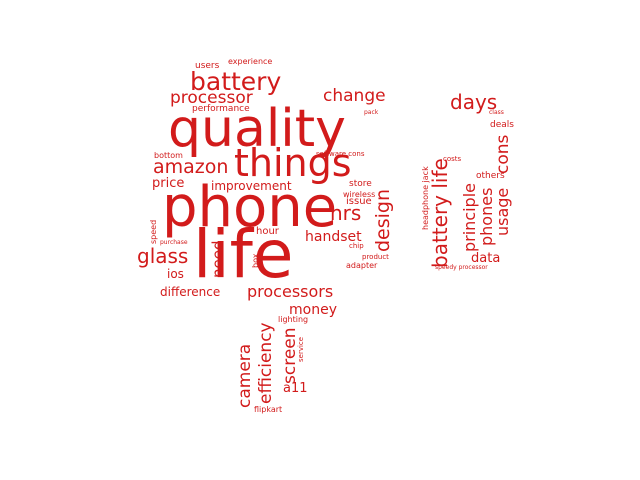 Image resolution: width=640 pixels, height=480 pixels. What do you see at coordinates (440, 213) in the screenshot?
I see `word-battery-life: battery life` at bounding box center [440, 213].